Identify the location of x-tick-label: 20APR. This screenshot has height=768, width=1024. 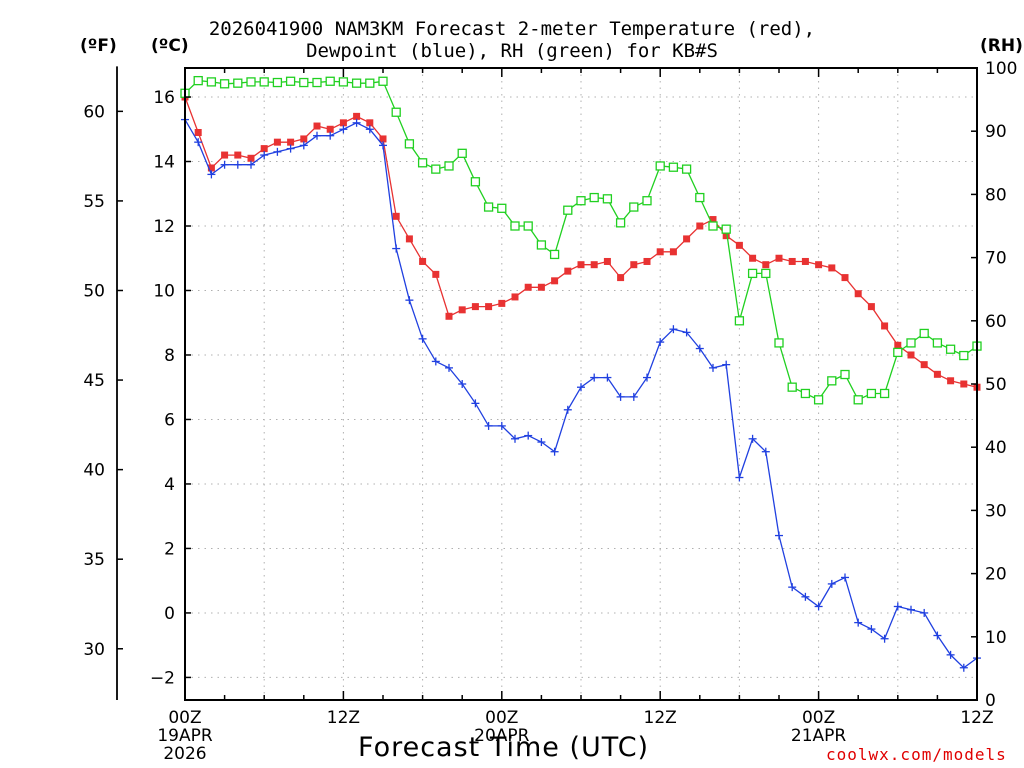
(502, 736).